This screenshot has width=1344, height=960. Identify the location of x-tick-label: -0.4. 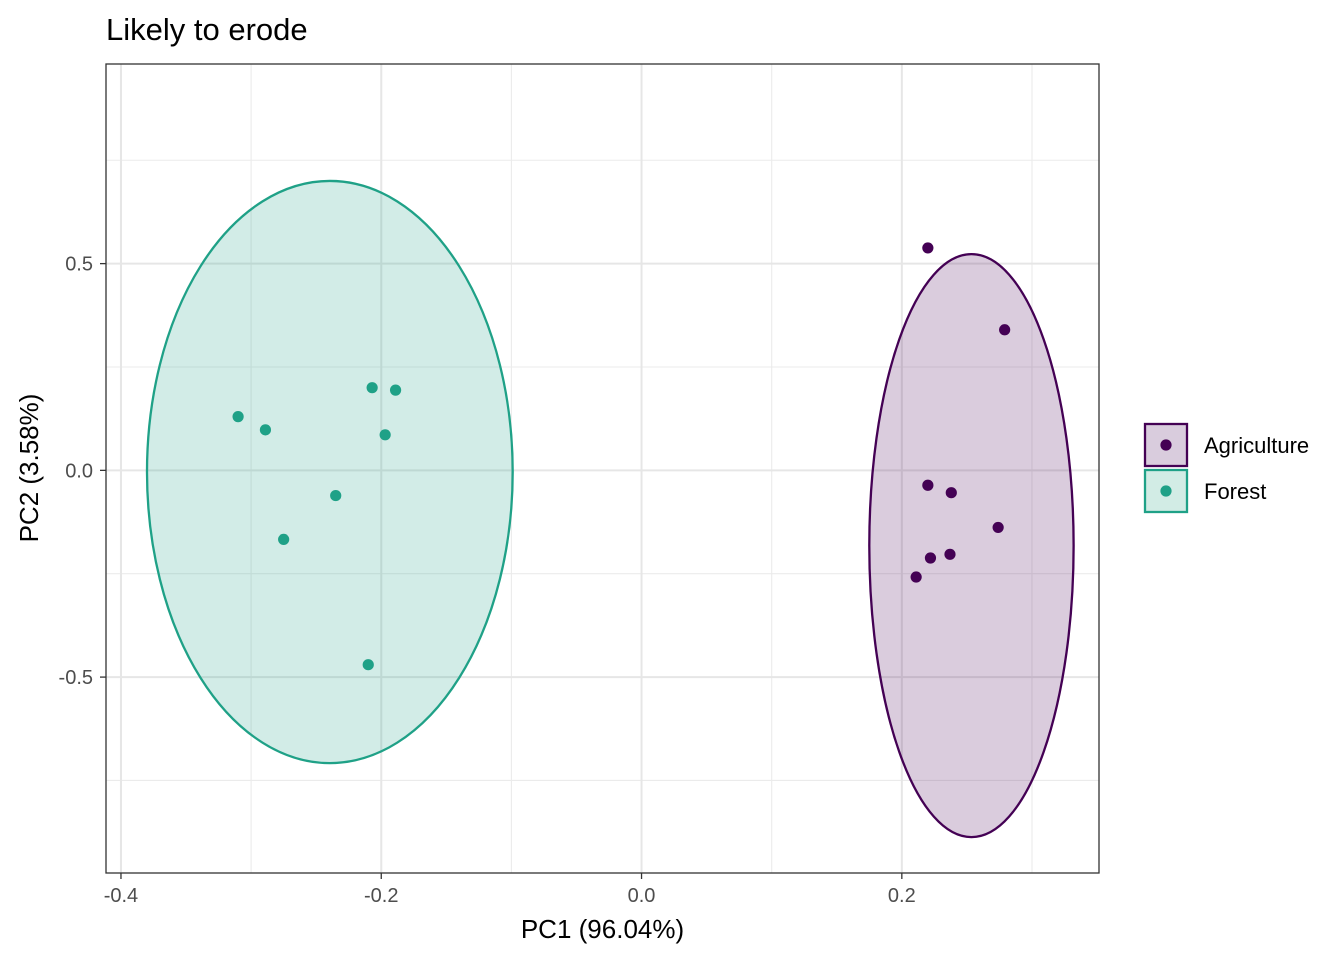
(121, 896).